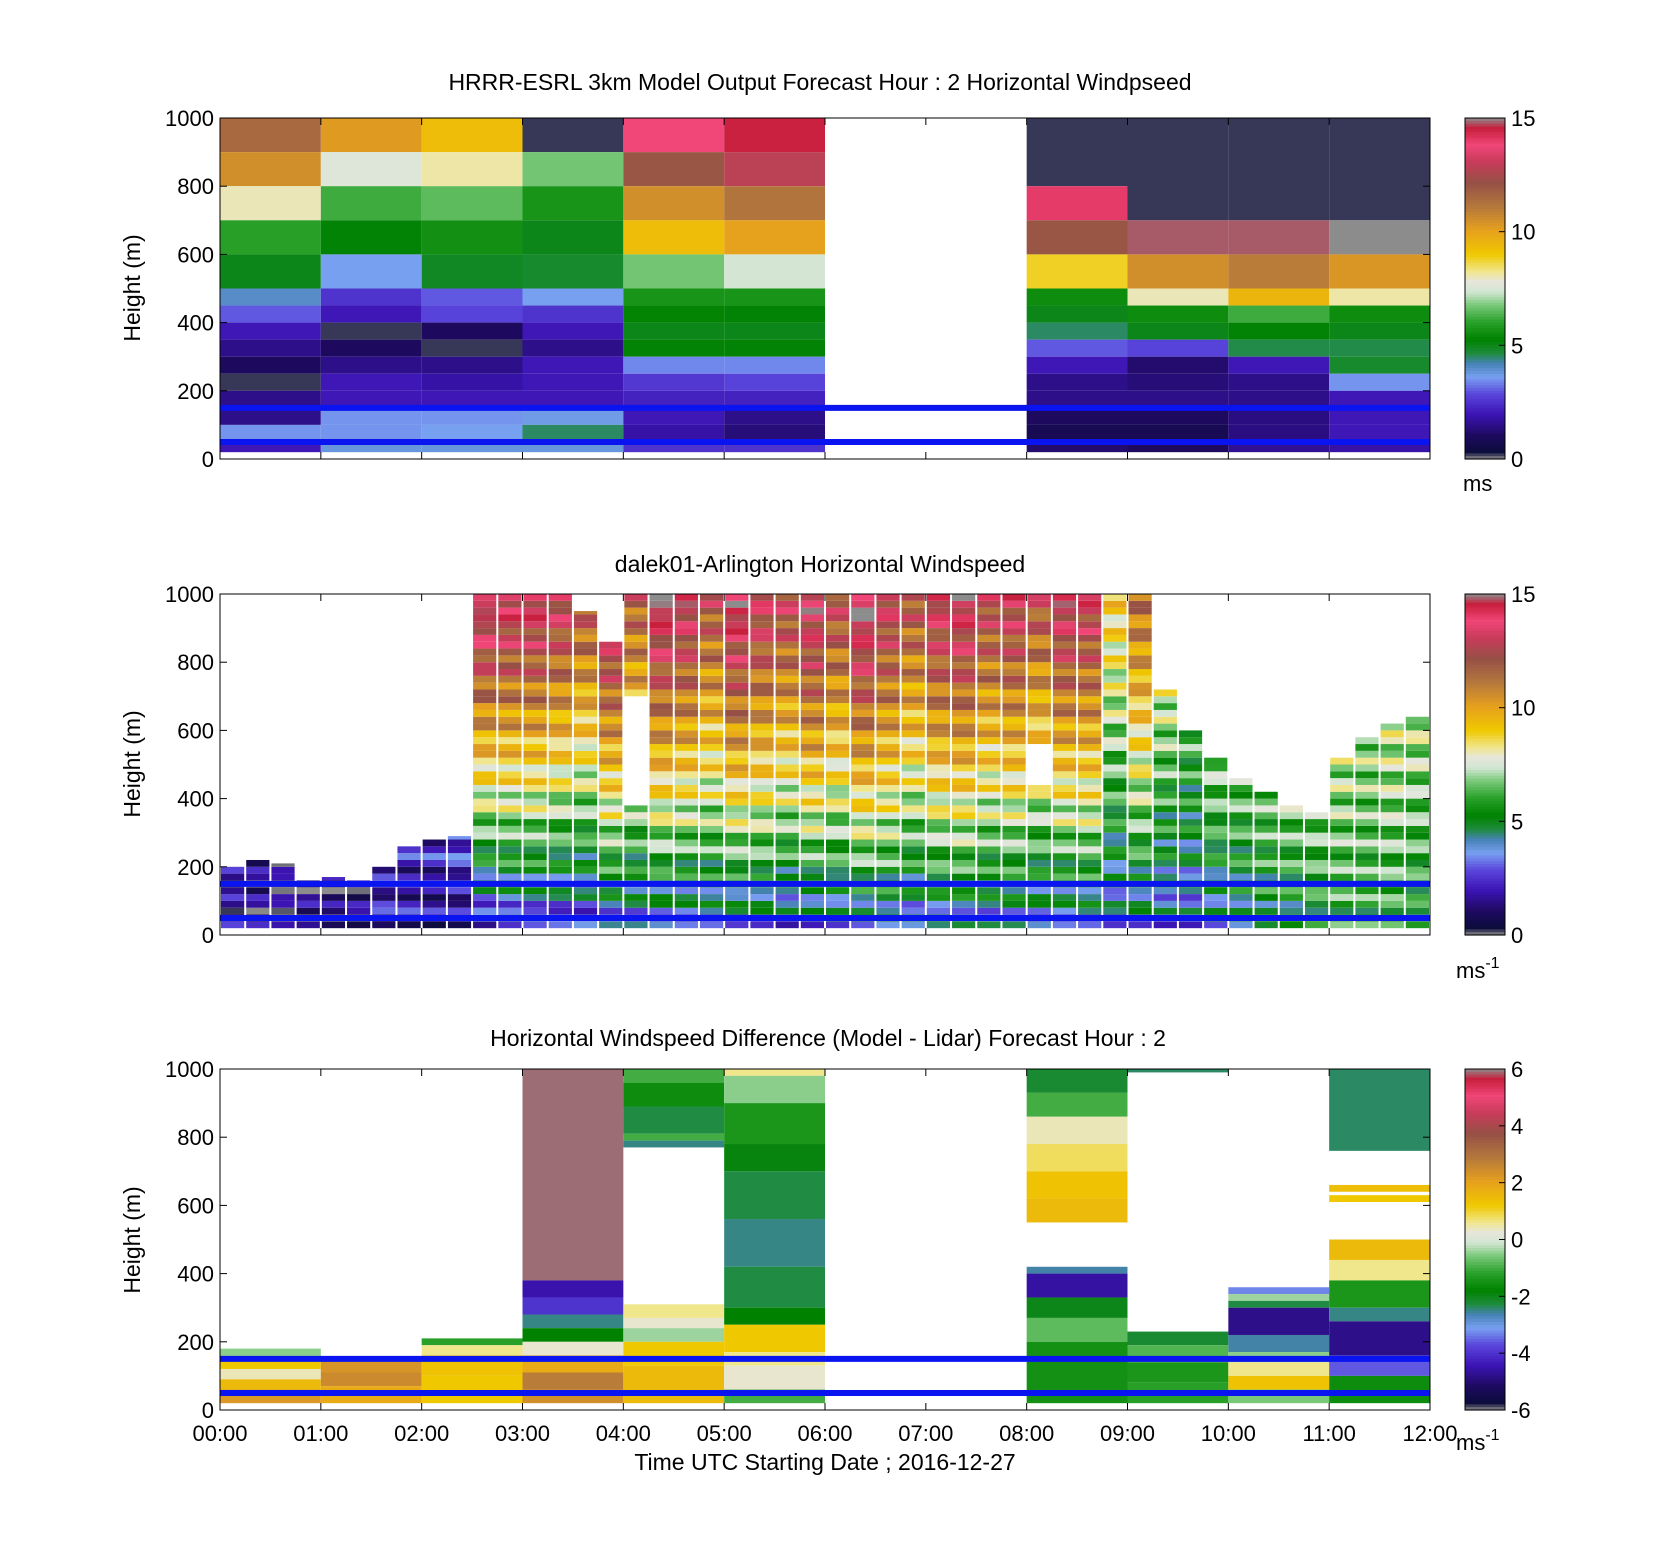 Image resolution: width=1680 pixels, height=1561 pixels. What do you see at coordinates (219, 1433) in the screenshot?
I see `x-tick-label: 00:00` at bounding box center [219, 1433].